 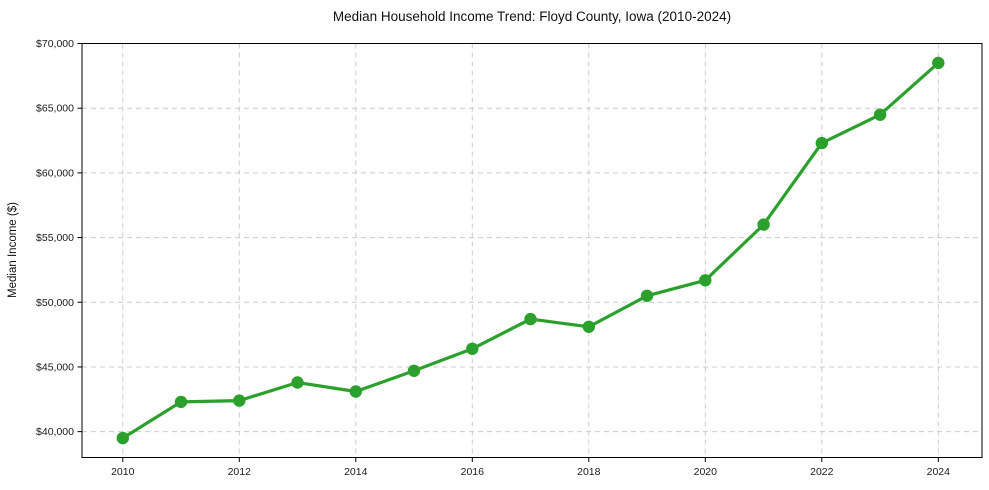 I want to click on y-tick-label: $45,000, so click(x=55, y=367).